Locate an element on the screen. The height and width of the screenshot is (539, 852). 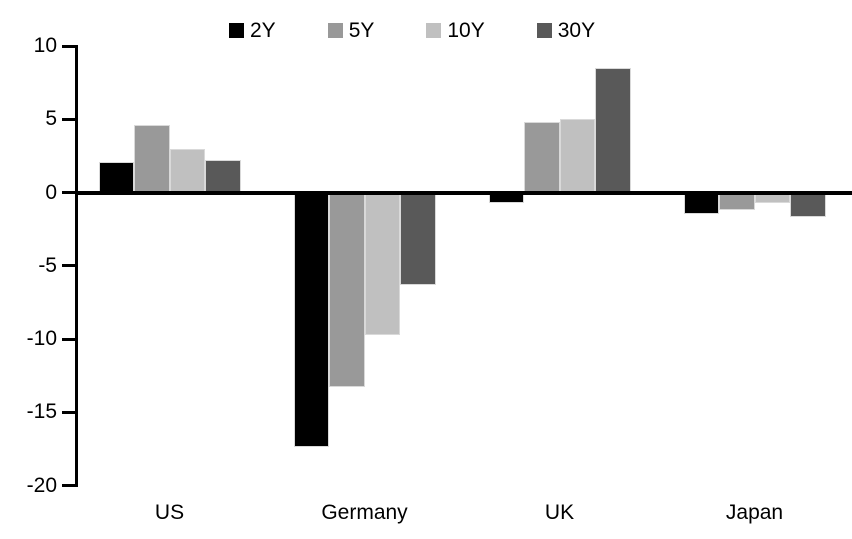
legend-swatch-30y-icon is located at coordinates (544, 30).